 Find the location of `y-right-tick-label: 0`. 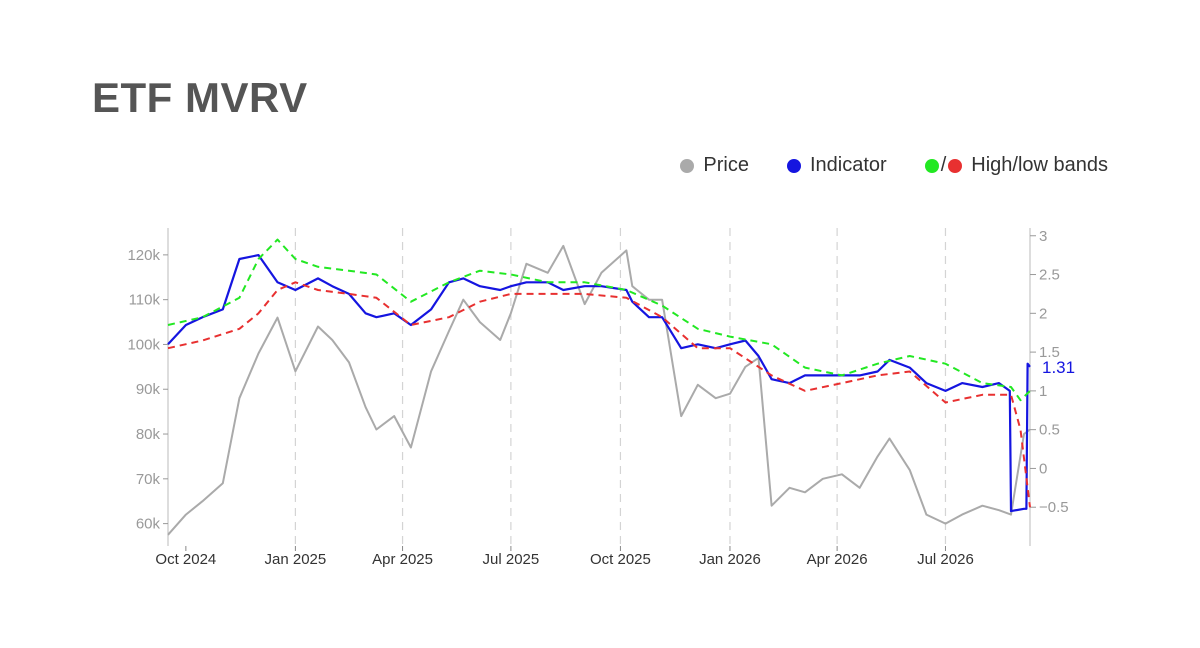

y-right-tick-label: 0 is located at coordinates (1043, 468).